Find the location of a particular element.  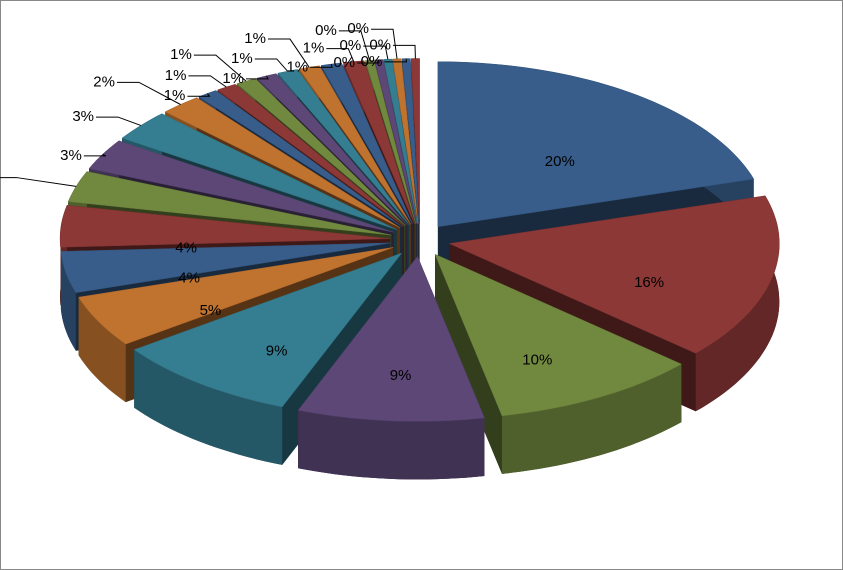

data-label: 10% is located at coordinates (537, 359).